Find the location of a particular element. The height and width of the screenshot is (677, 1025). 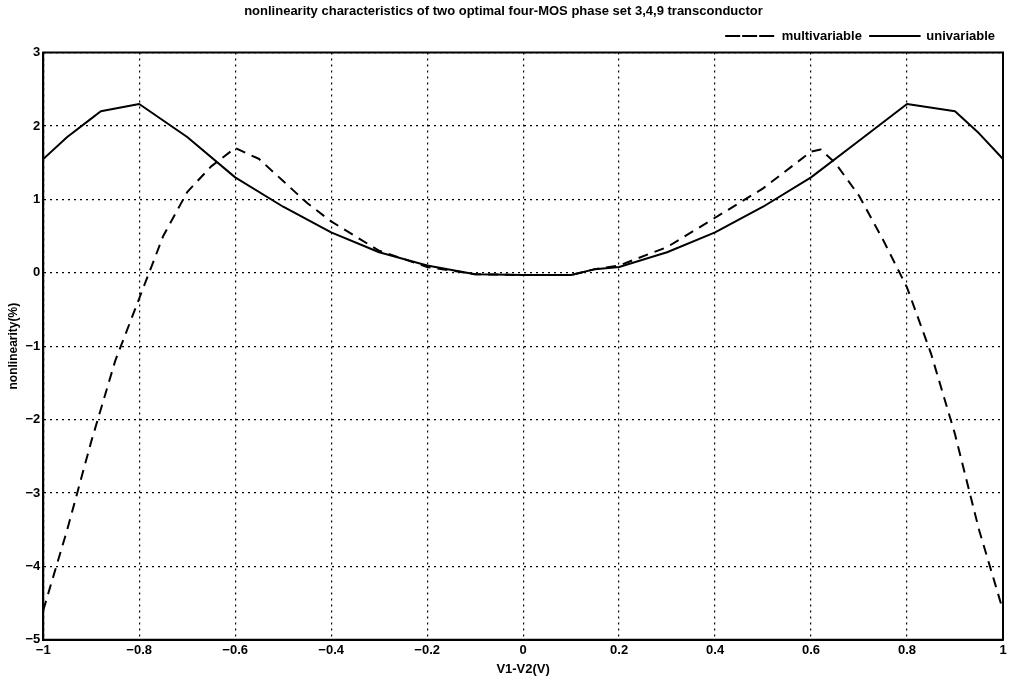

x-tick-label: 0.6 is located at coordinates (811, 650).